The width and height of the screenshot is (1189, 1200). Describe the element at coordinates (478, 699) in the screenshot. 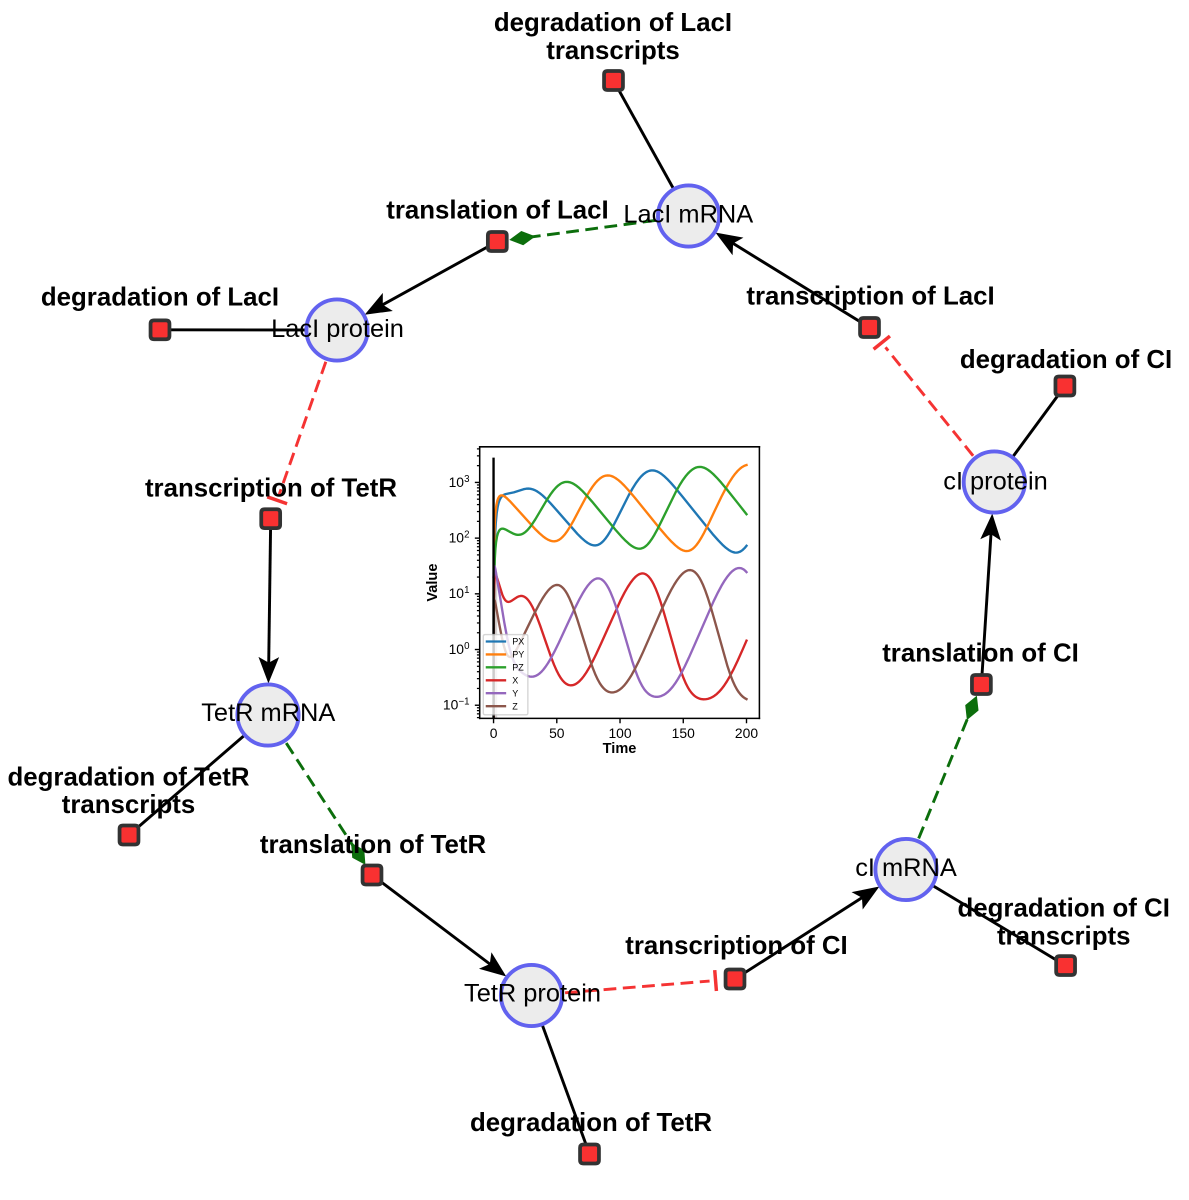

I see `svg-text:1 0 −: 1 0 − 1` at that location.